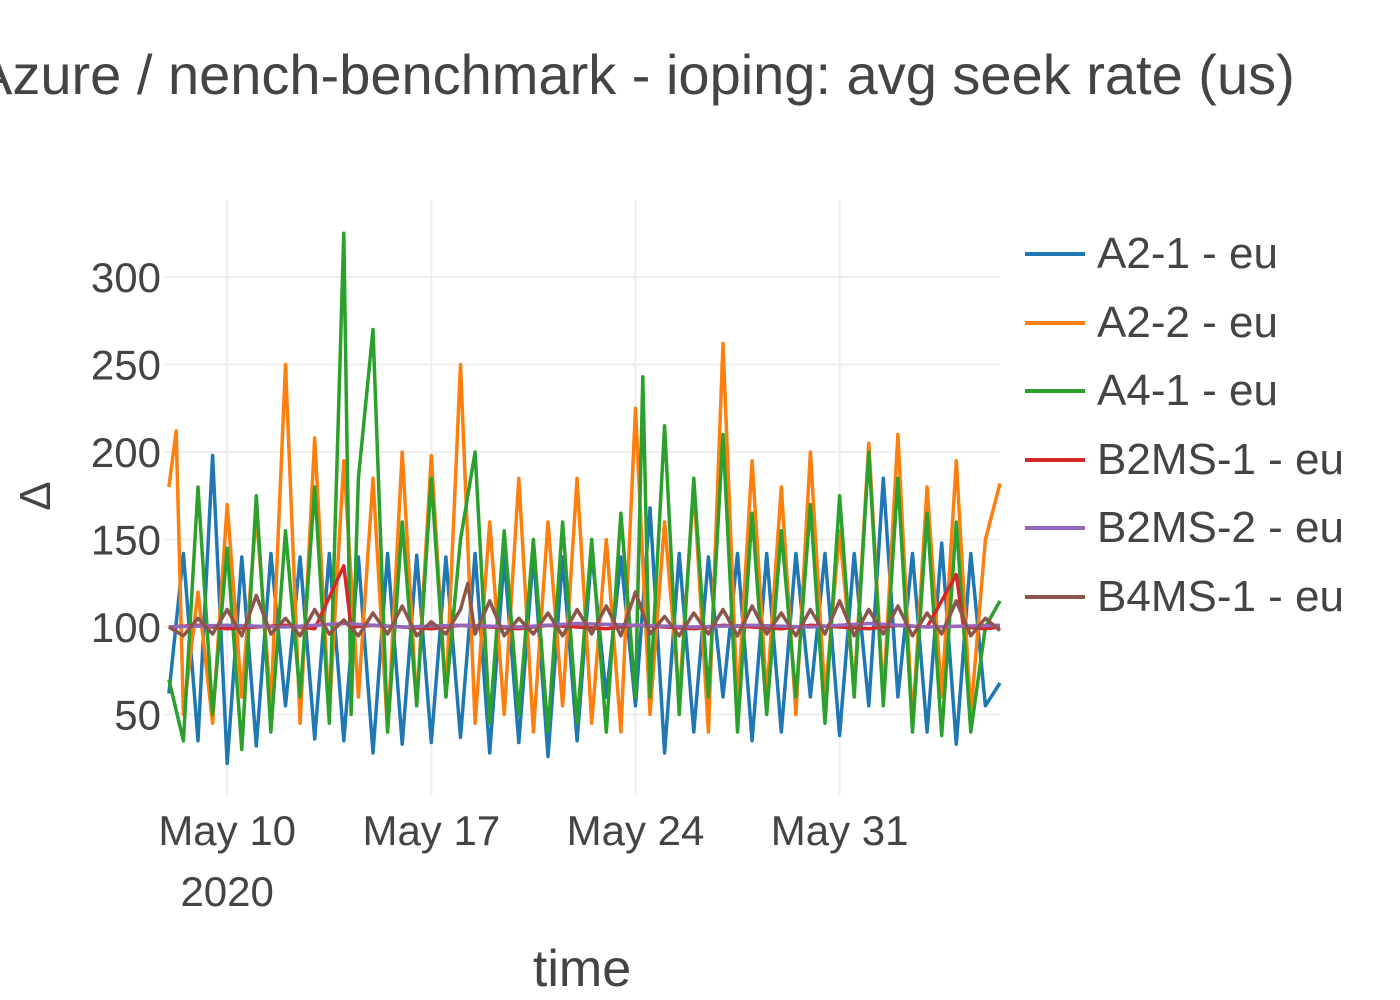 The image size is (1400, 1000). I want to click on legend-label: A4-1 - eu, so click(1187, 391).